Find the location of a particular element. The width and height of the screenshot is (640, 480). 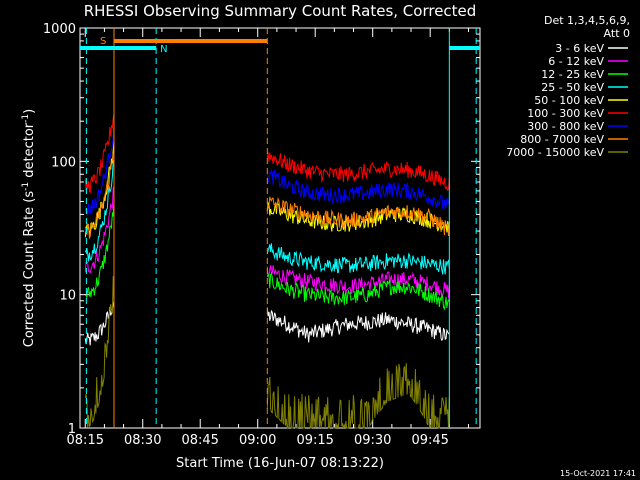

legend-label: 25 - 50 keV is located at coordinates (572, 87).